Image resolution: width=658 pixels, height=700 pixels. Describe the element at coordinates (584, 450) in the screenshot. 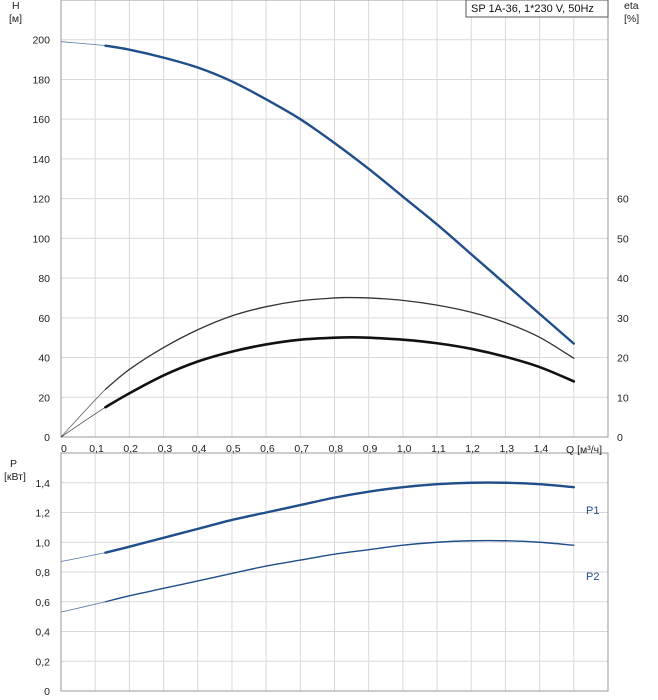

I see `x-axis-label: Q [м³/ч]` at that location.